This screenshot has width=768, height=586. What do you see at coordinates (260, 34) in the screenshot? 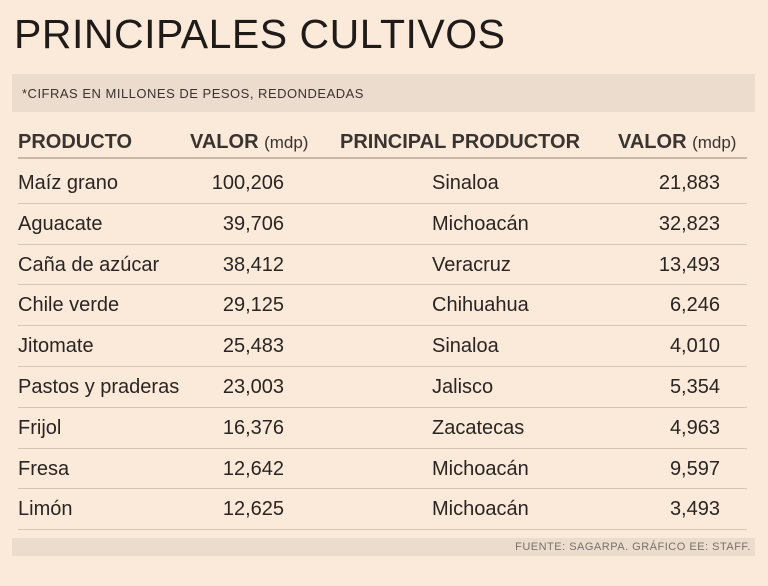
I see `page-title: PRINCIPALES CULTIVOS` at bounding box center [260, 34].